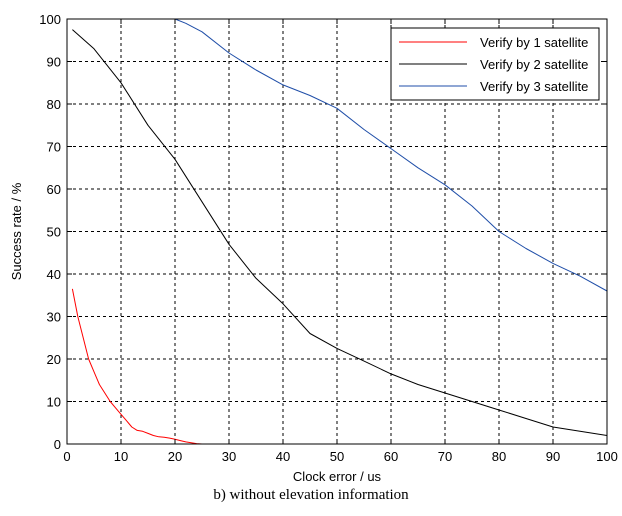 The image size is (622, 516). Describe the element at coordinates (66, 456) in the screenshot. I see `x-tick-label: 0` at that location.